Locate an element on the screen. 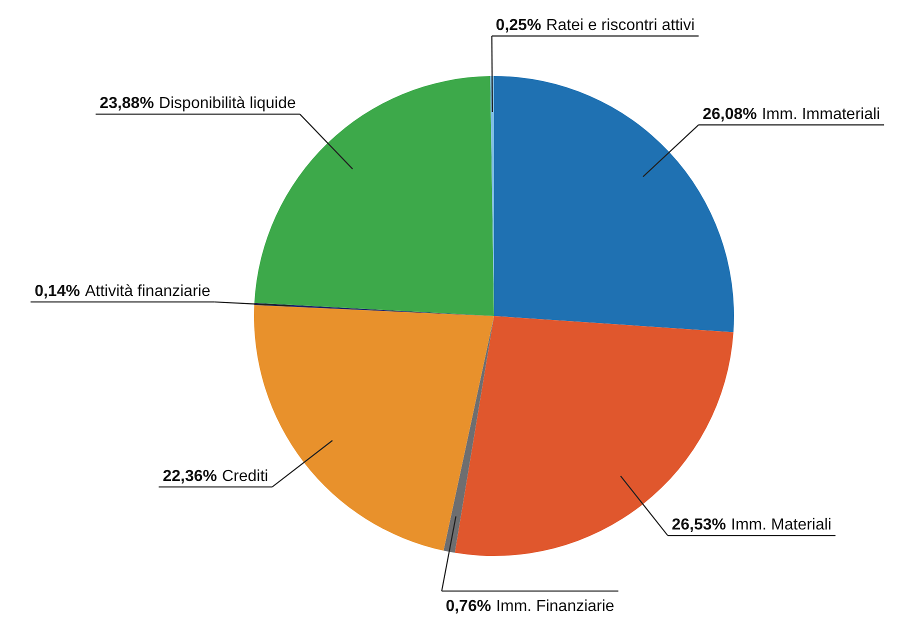  slice-label: Imm. Immateriali is located at coordinates (821, 114).